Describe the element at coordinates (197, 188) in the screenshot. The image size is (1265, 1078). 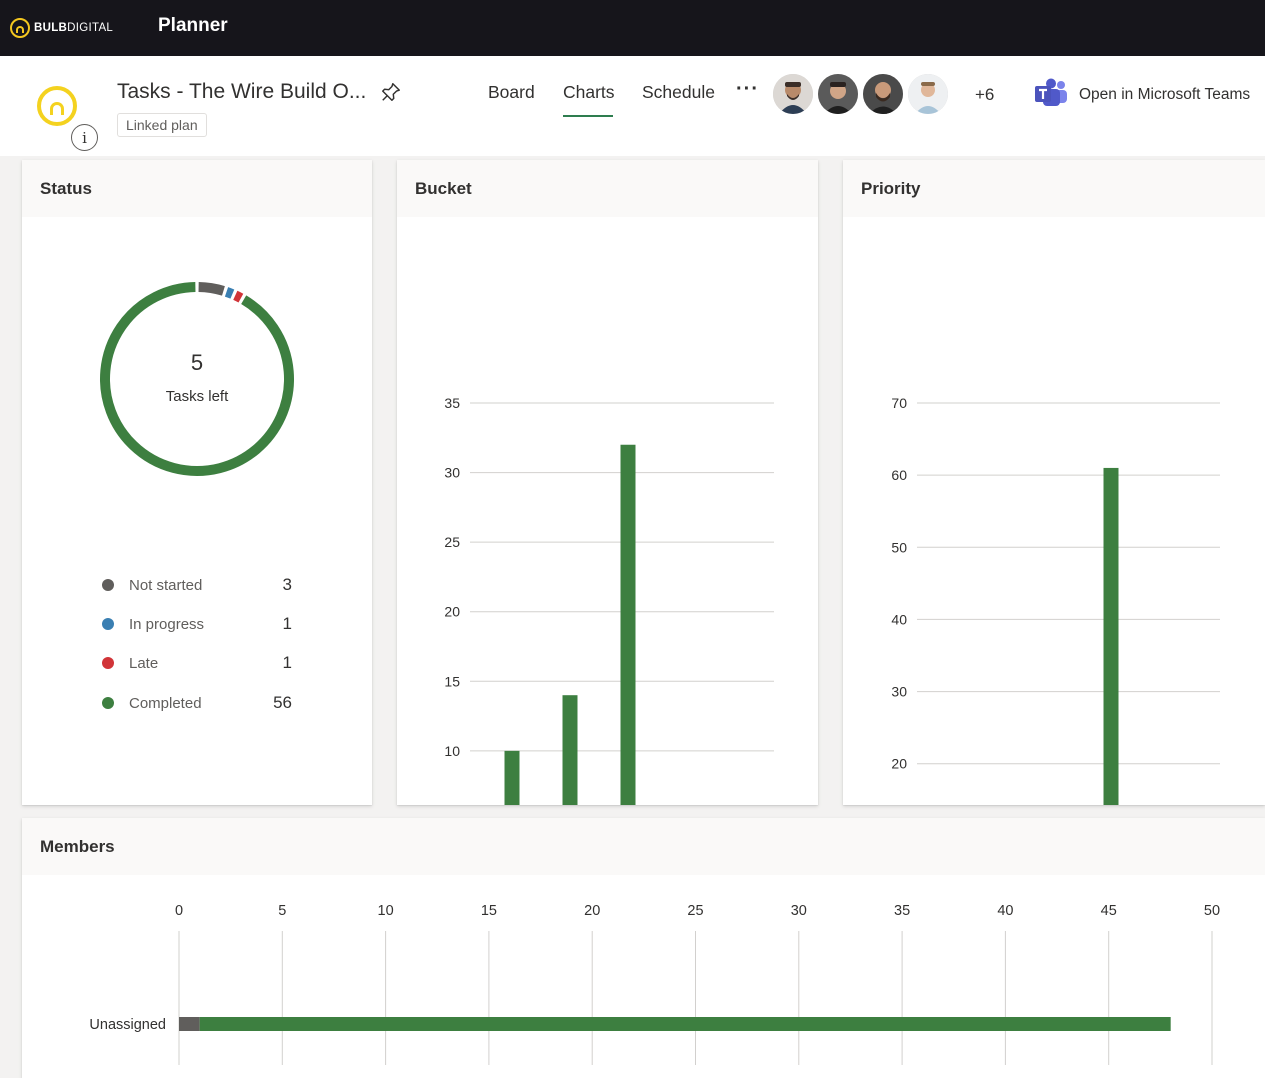
I see `status-card-title: Status` at that location.